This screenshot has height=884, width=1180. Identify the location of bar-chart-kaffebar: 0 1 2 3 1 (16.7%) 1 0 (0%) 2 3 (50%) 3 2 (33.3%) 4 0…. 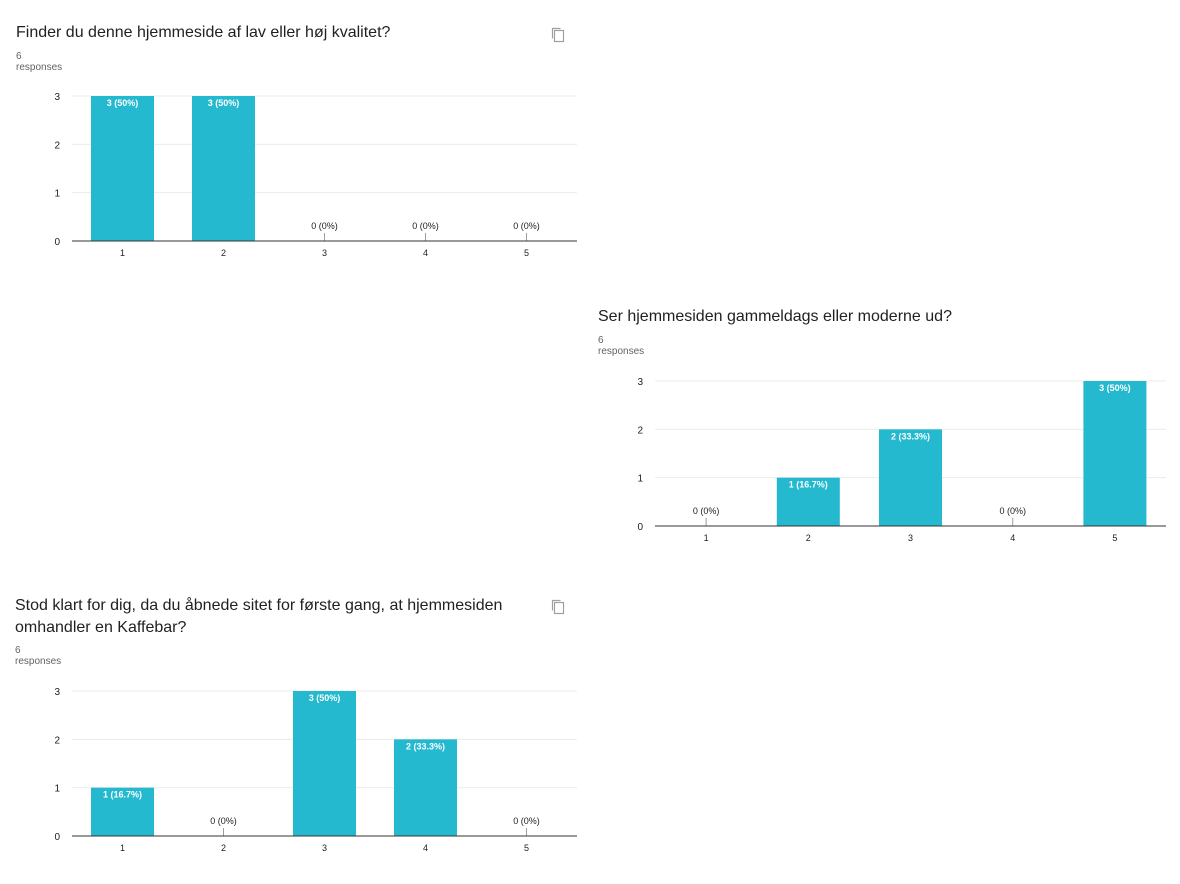
(315, 770).